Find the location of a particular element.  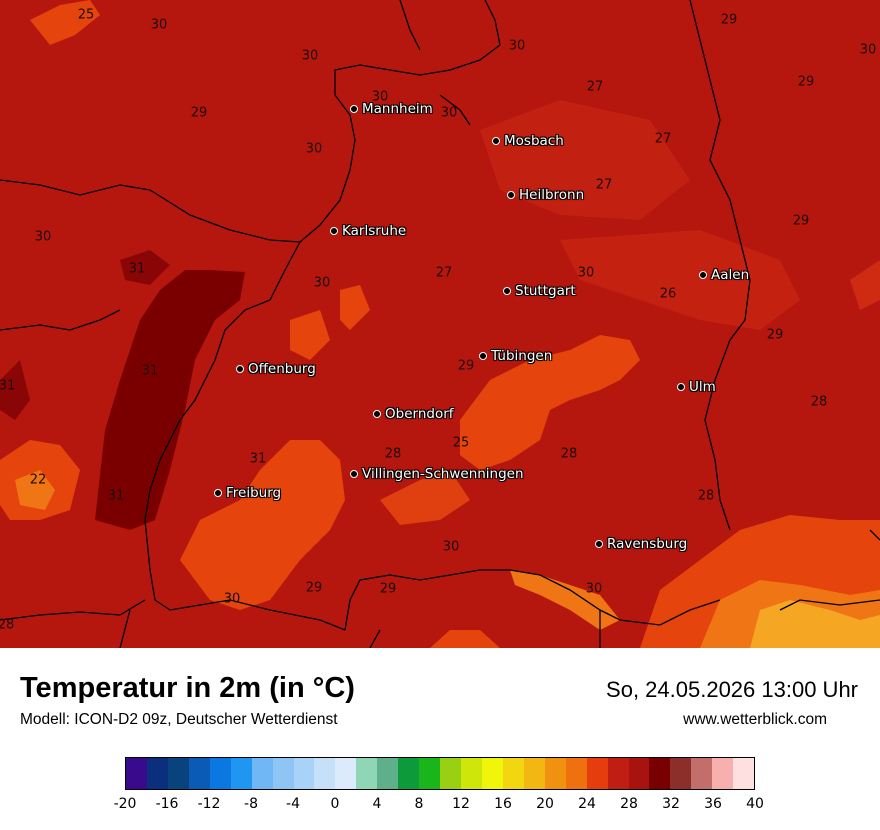

city-marker-offenburg: Offenburg is located at coordinates (276, 369).